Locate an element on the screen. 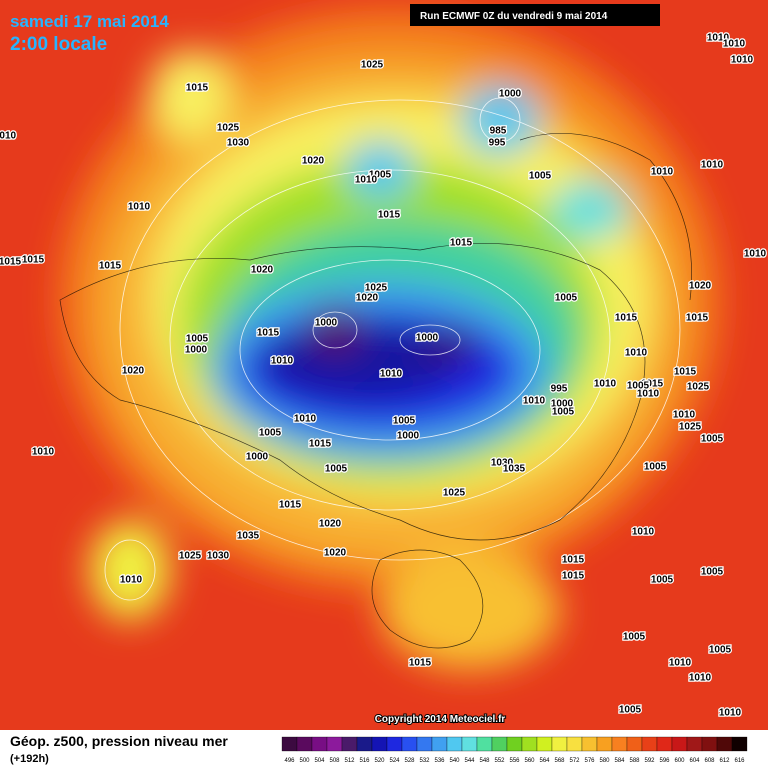  colorbar-label: 580 is located at coordinates (604, 761).